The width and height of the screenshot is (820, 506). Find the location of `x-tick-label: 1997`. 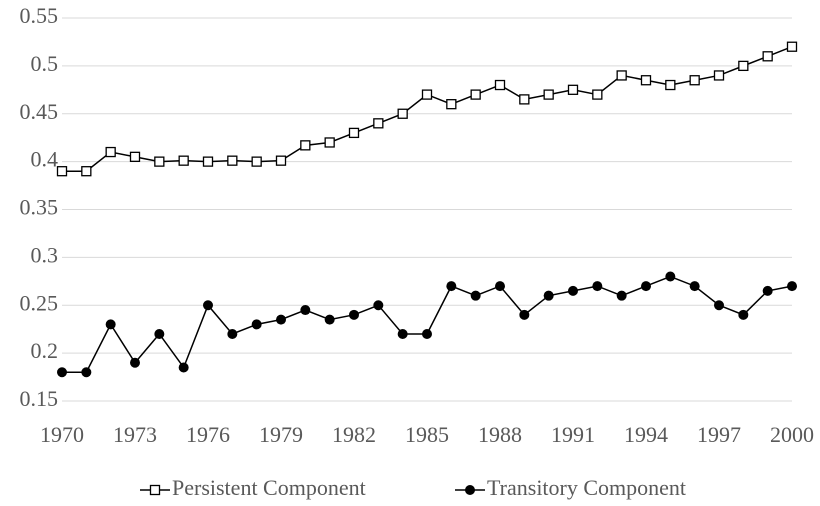

x-tick-label: 1997 is located at coordinates (719, 434).